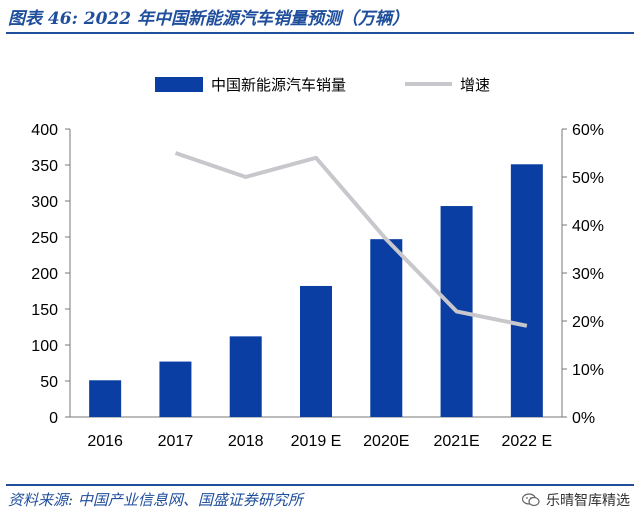 The height and width of the screenshot is (529, 640). What do you see at coordinates (588, 501) in the screenshot?
I see `watermark-text: 乐晴智库精选` at bounding box center [588, 501].